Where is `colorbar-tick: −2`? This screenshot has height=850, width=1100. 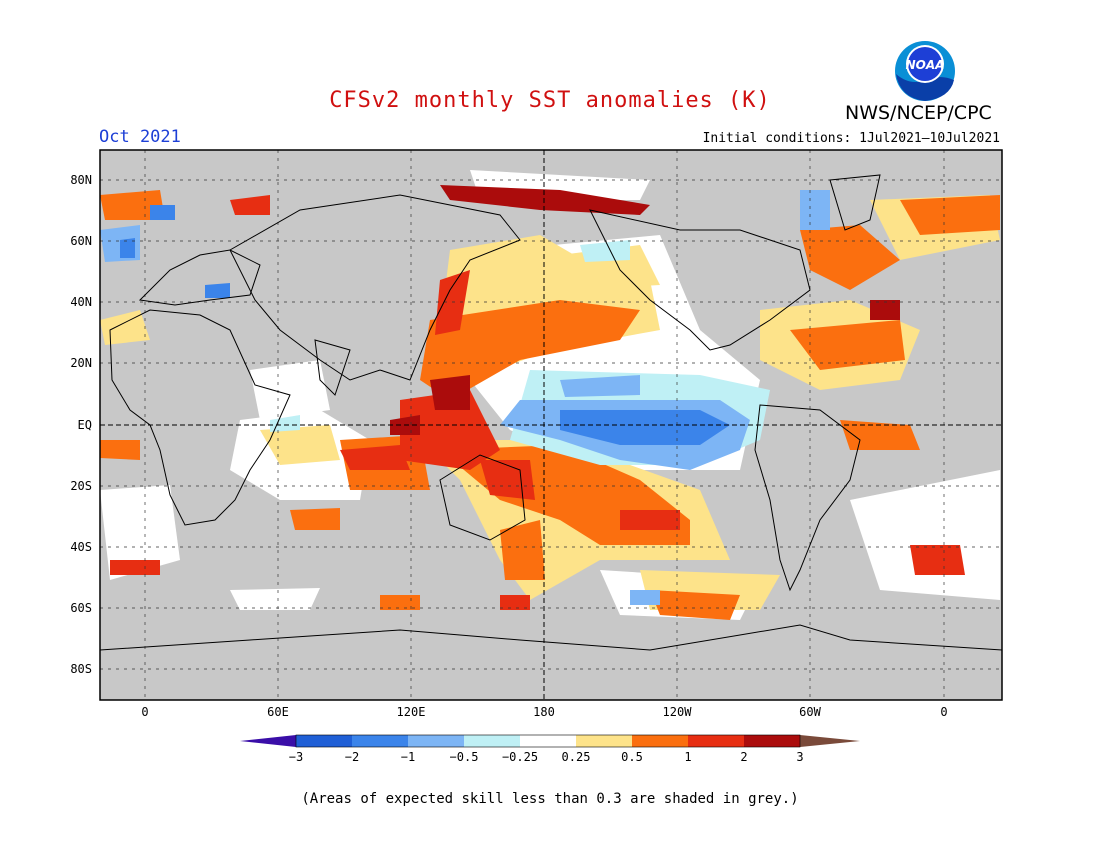 colorbar-tick: −2 is located at coordinates (352, 757).